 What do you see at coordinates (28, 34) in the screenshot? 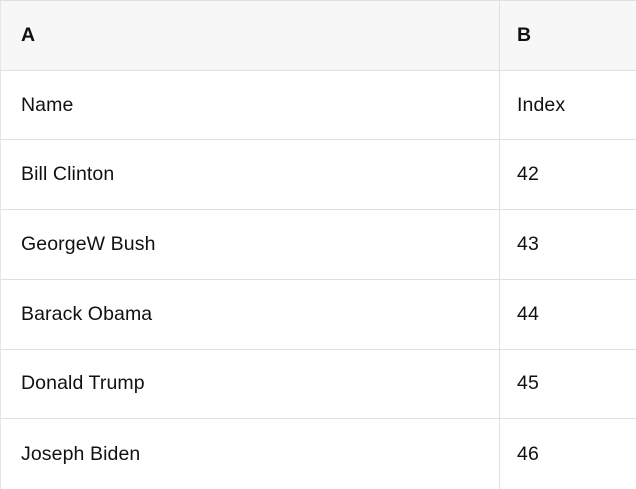
I see `column-header-a: A` at bounding box center [28, 34].